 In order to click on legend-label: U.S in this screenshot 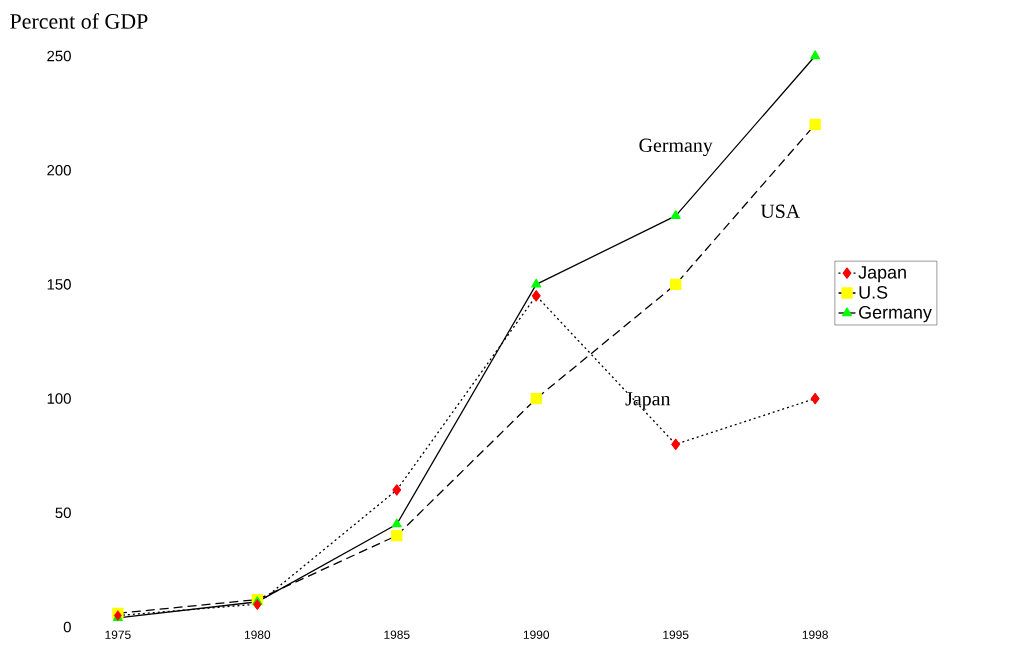, I will do `click(873, 292)`.